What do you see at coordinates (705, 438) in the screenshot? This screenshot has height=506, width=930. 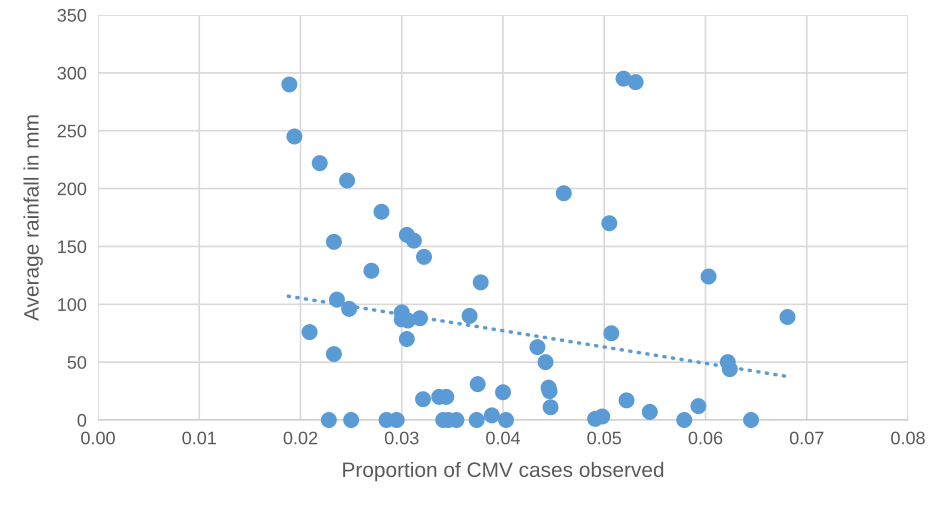 I see `x-tick-label: 0.06` at bounding box center [705, 438].